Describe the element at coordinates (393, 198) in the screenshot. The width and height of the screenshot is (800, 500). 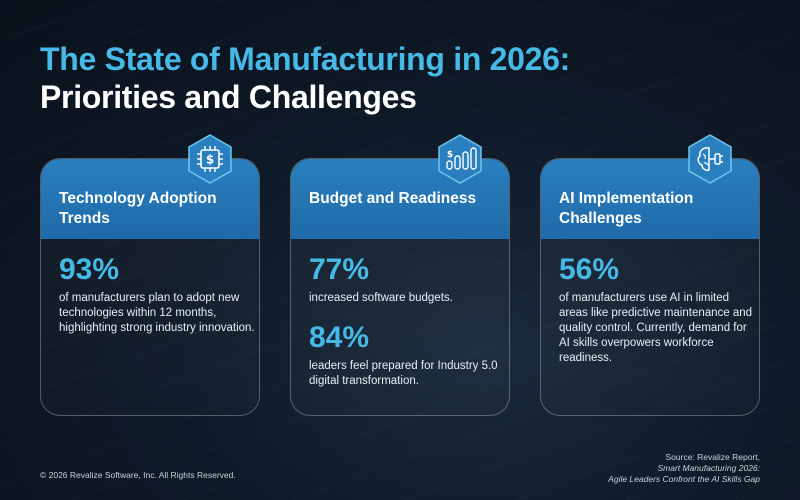
I see `card-title: Budget and Readiness` at that location.